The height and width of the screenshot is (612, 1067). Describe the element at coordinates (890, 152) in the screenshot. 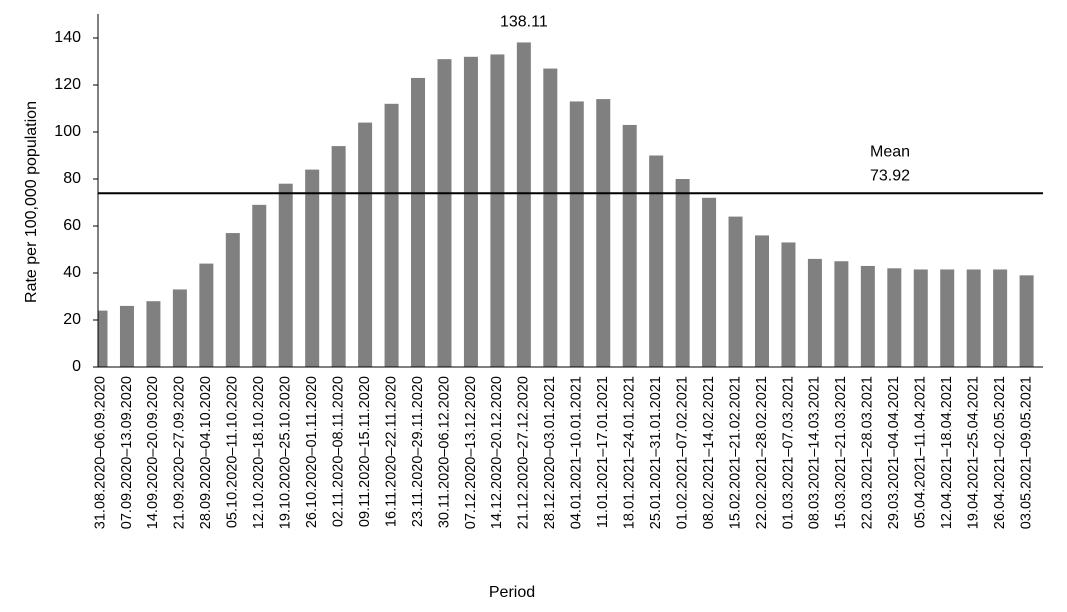

I see `mean-label: Mean` at that location.